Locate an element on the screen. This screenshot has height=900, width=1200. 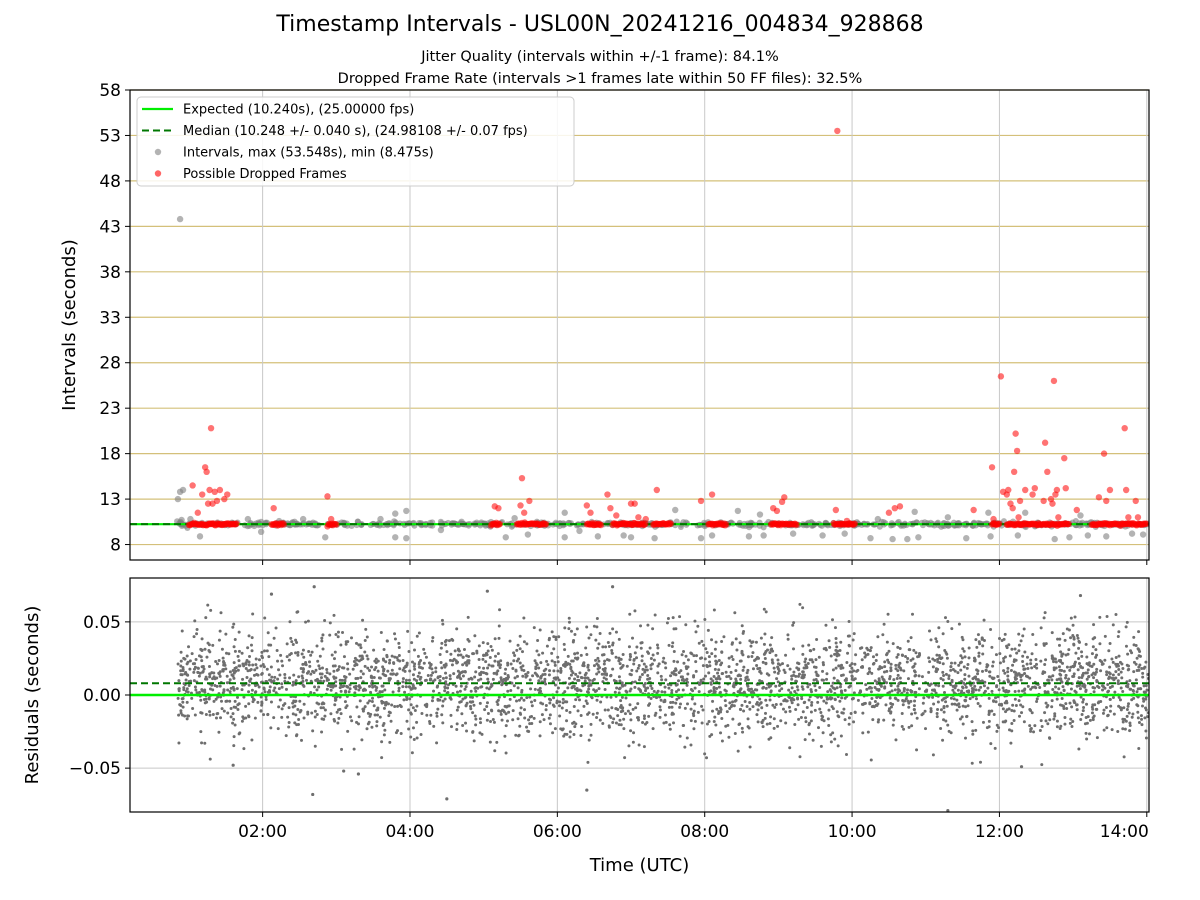
y-axis-label: Residuals (seconds) is located at coordinates (32, 695).